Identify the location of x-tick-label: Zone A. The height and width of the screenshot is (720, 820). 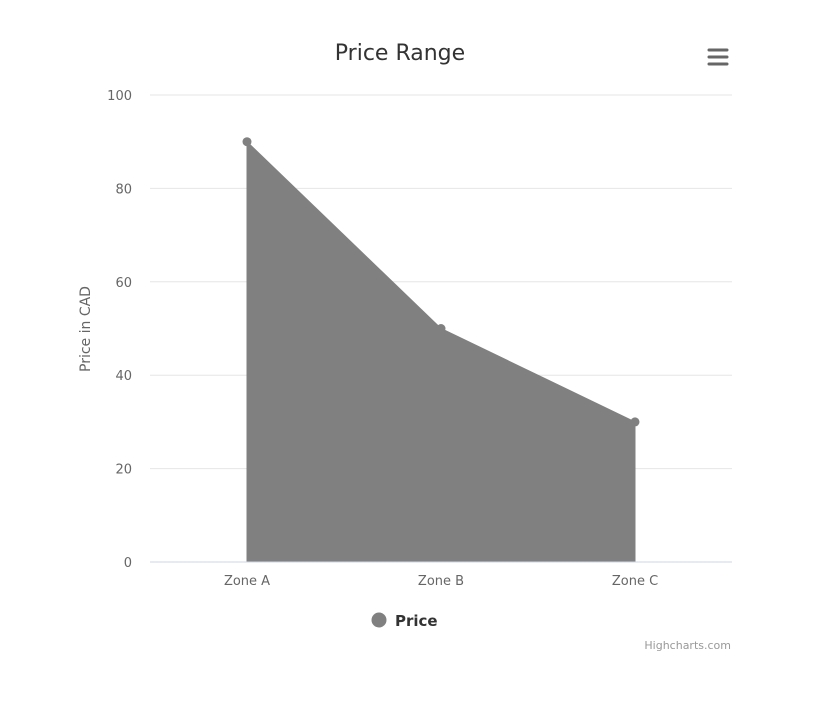
(247, 581).